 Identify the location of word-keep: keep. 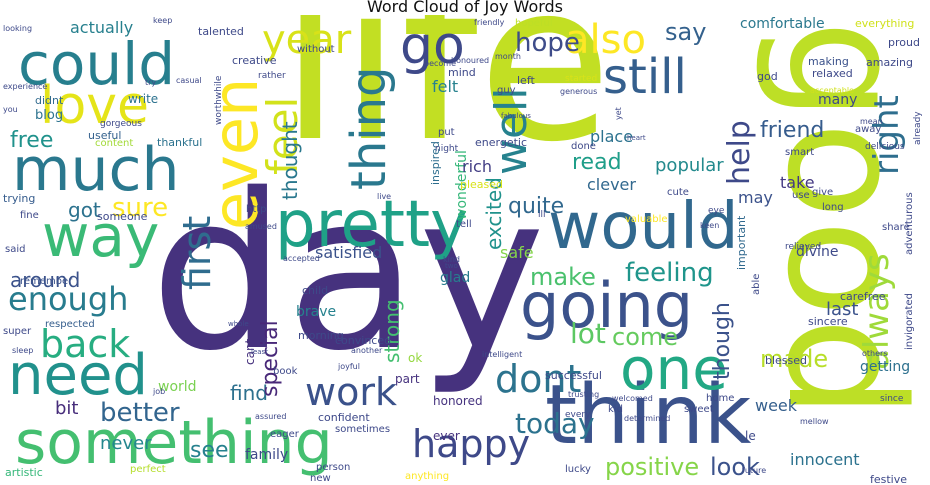
(163, 20).